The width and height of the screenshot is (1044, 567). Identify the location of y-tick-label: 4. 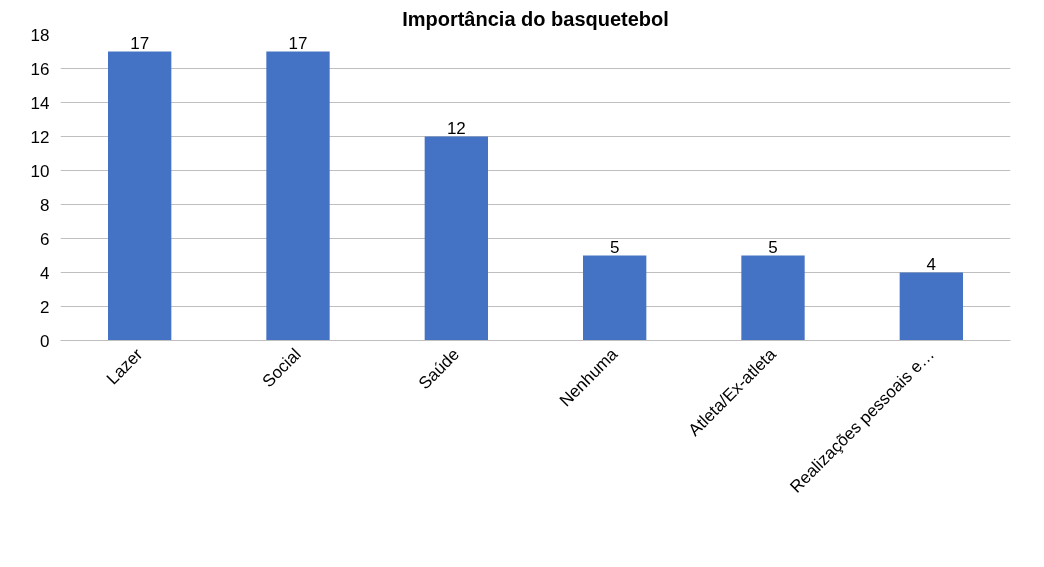
(45, 273).